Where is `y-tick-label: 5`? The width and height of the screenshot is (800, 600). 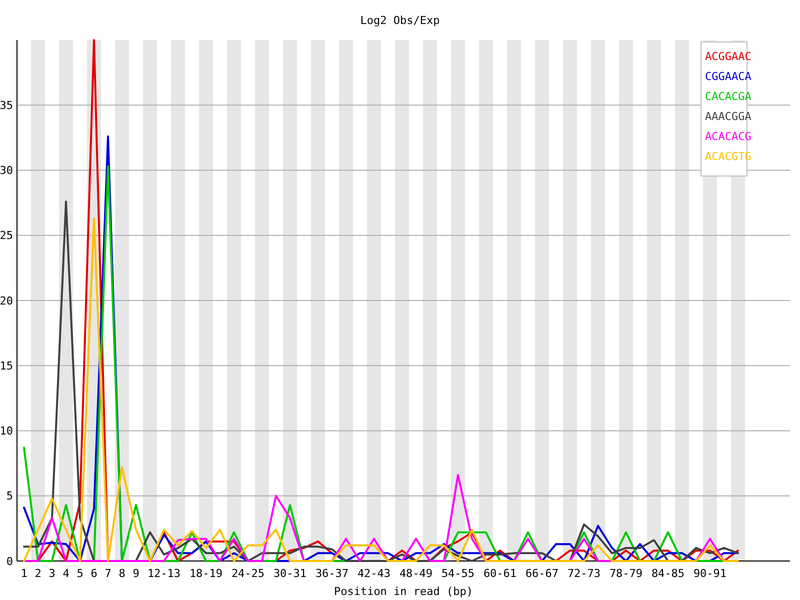
y-tick-label: 5 is located at coordinates (9, 496).